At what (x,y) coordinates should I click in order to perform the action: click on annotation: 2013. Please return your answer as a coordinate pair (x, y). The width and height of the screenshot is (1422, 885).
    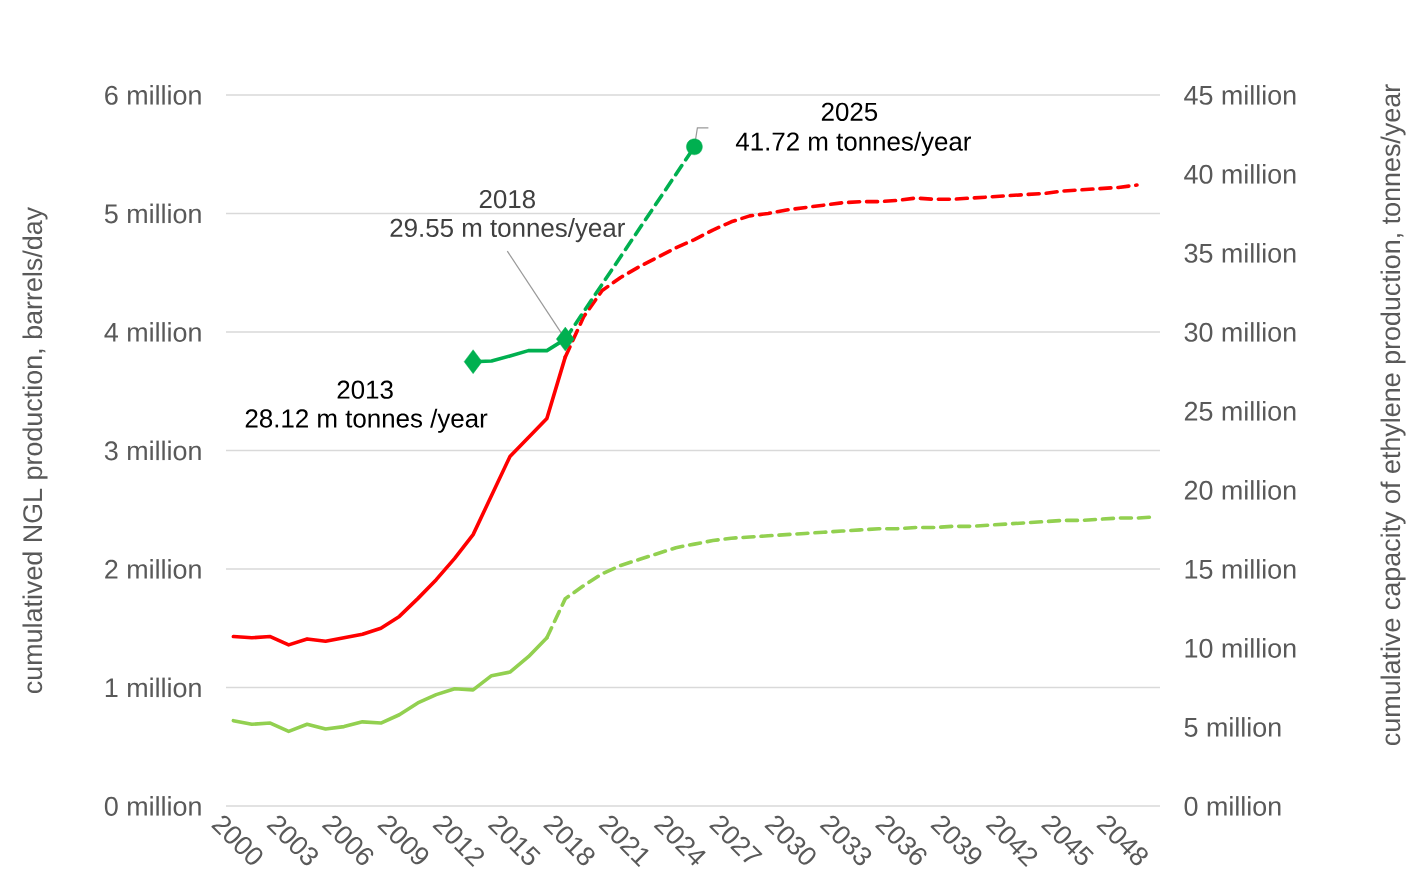
    Looking at the image, I should click on (365, 389).